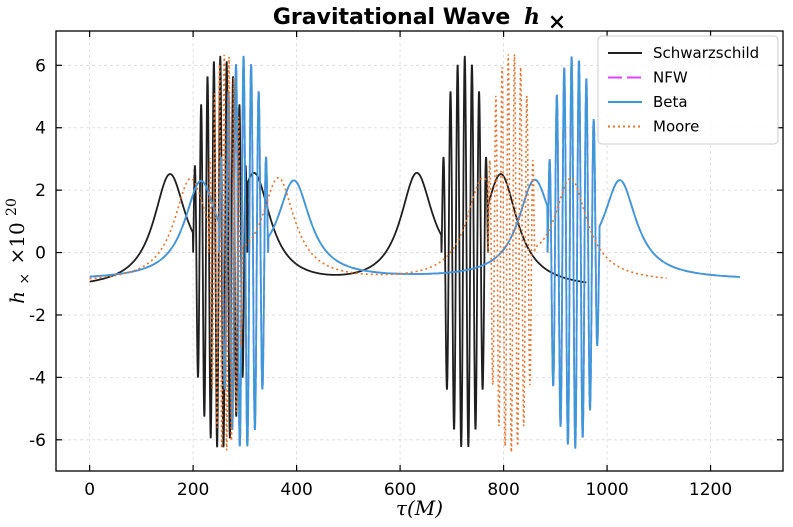 The height and width of the screenshot is (527, 793). What do you see at coordinates (503, 490) in the screenshot?
I see `x-tick-label: 800` at bounding box center [503, 490].